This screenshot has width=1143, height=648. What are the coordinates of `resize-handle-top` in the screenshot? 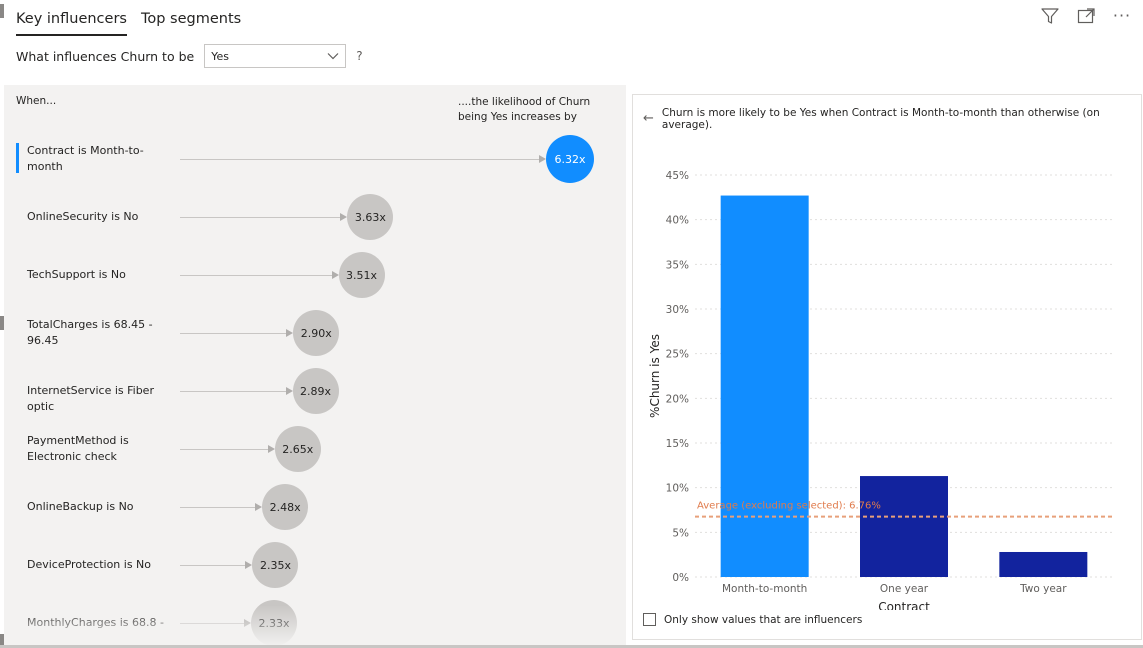 It's located at (2, 11).